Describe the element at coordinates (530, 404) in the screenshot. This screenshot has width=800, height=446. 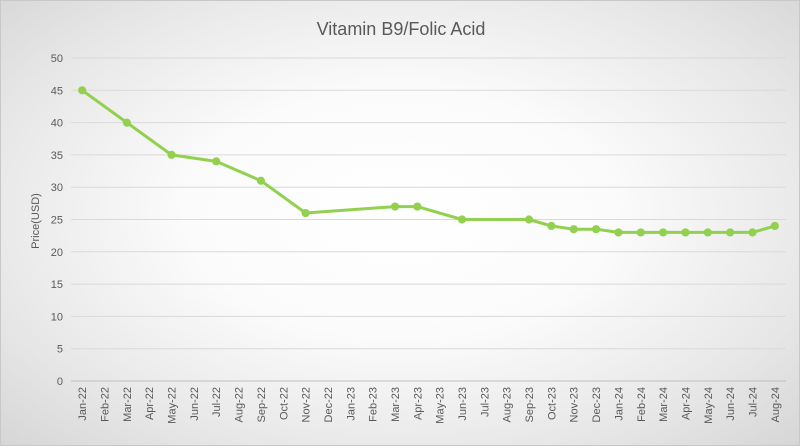
I see `x-tick-label: Sep-23` at that location.